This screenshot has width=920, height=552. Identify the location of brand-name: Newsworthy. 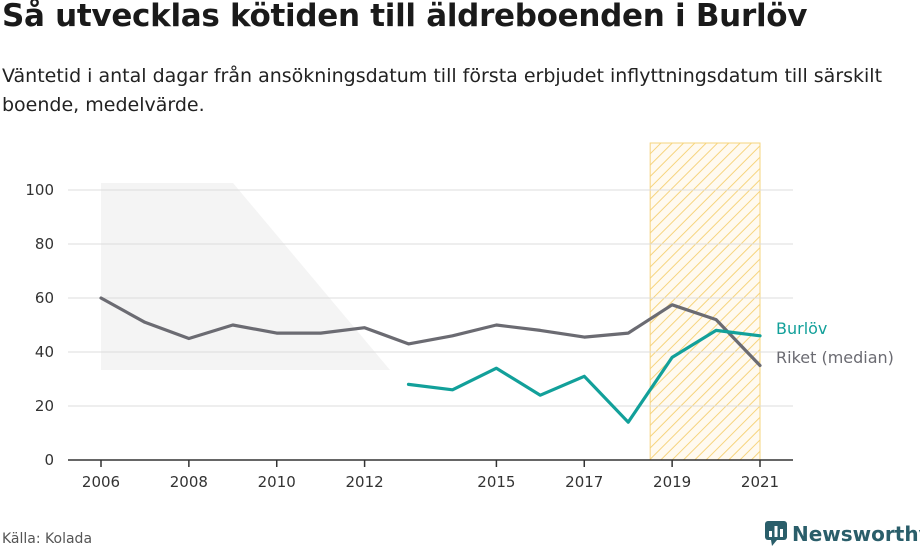
(856, 534).